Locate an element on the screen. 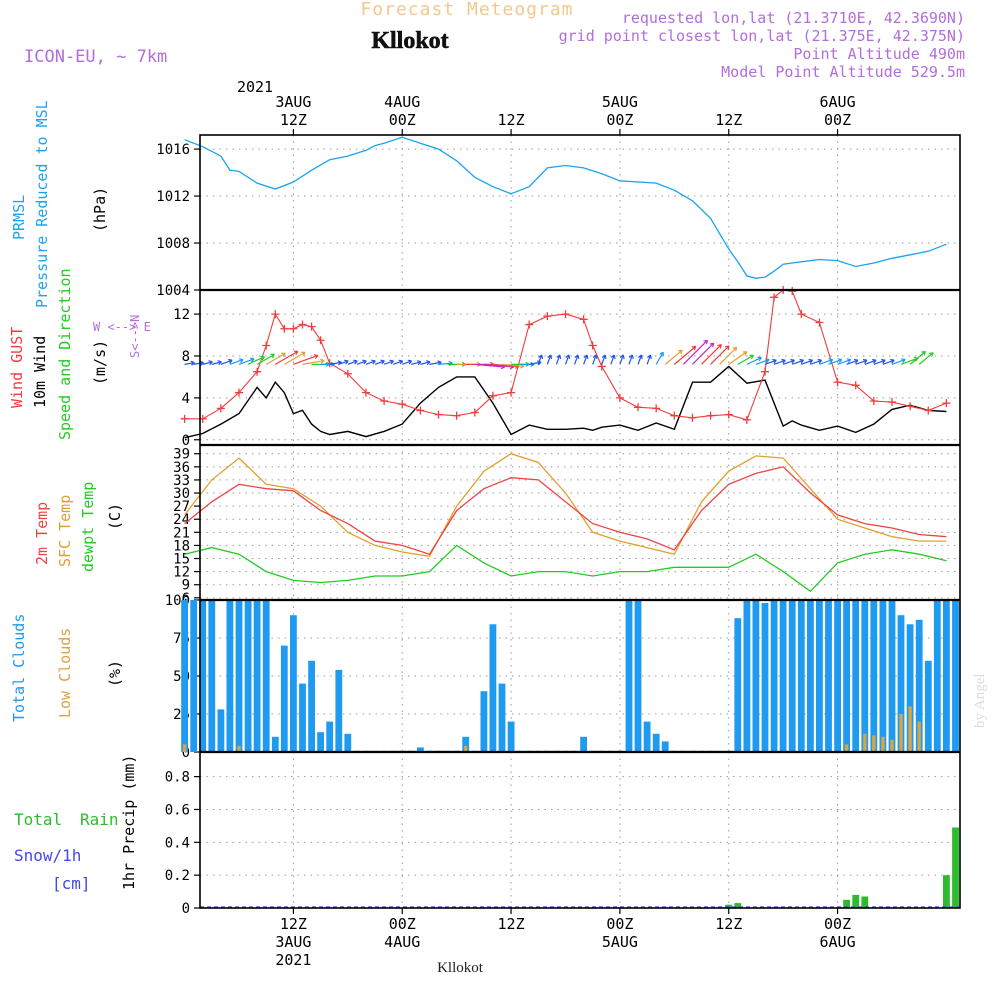 The width and height of the screenshot is (1000, 1000). low-clouds-label: Low Clouds is located at coordinates (65, 673).